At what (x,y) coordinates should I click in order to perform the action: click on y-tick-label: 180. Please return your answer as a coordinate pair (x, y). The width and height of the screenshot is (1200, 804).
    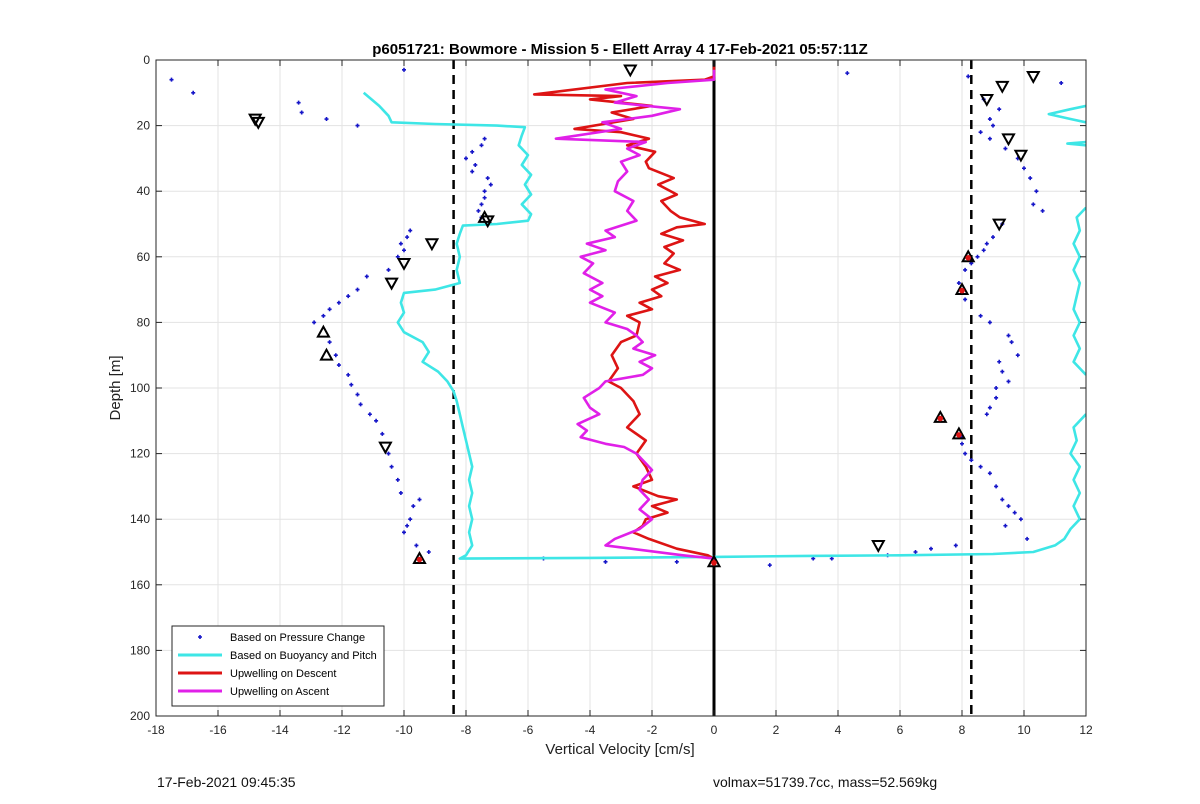
    Looking at the image, I should click on (140, 650).